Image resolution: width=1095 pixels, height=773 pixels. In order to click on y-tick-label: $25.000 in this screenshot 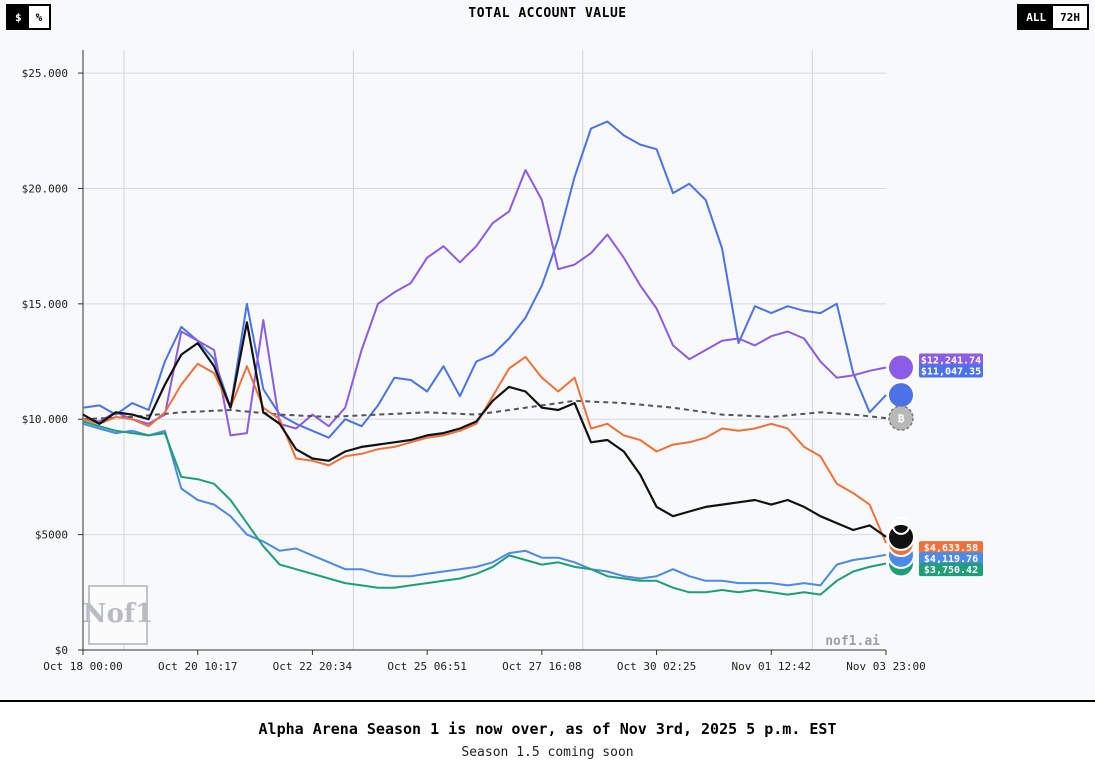, I will do `click(45, 73)`.